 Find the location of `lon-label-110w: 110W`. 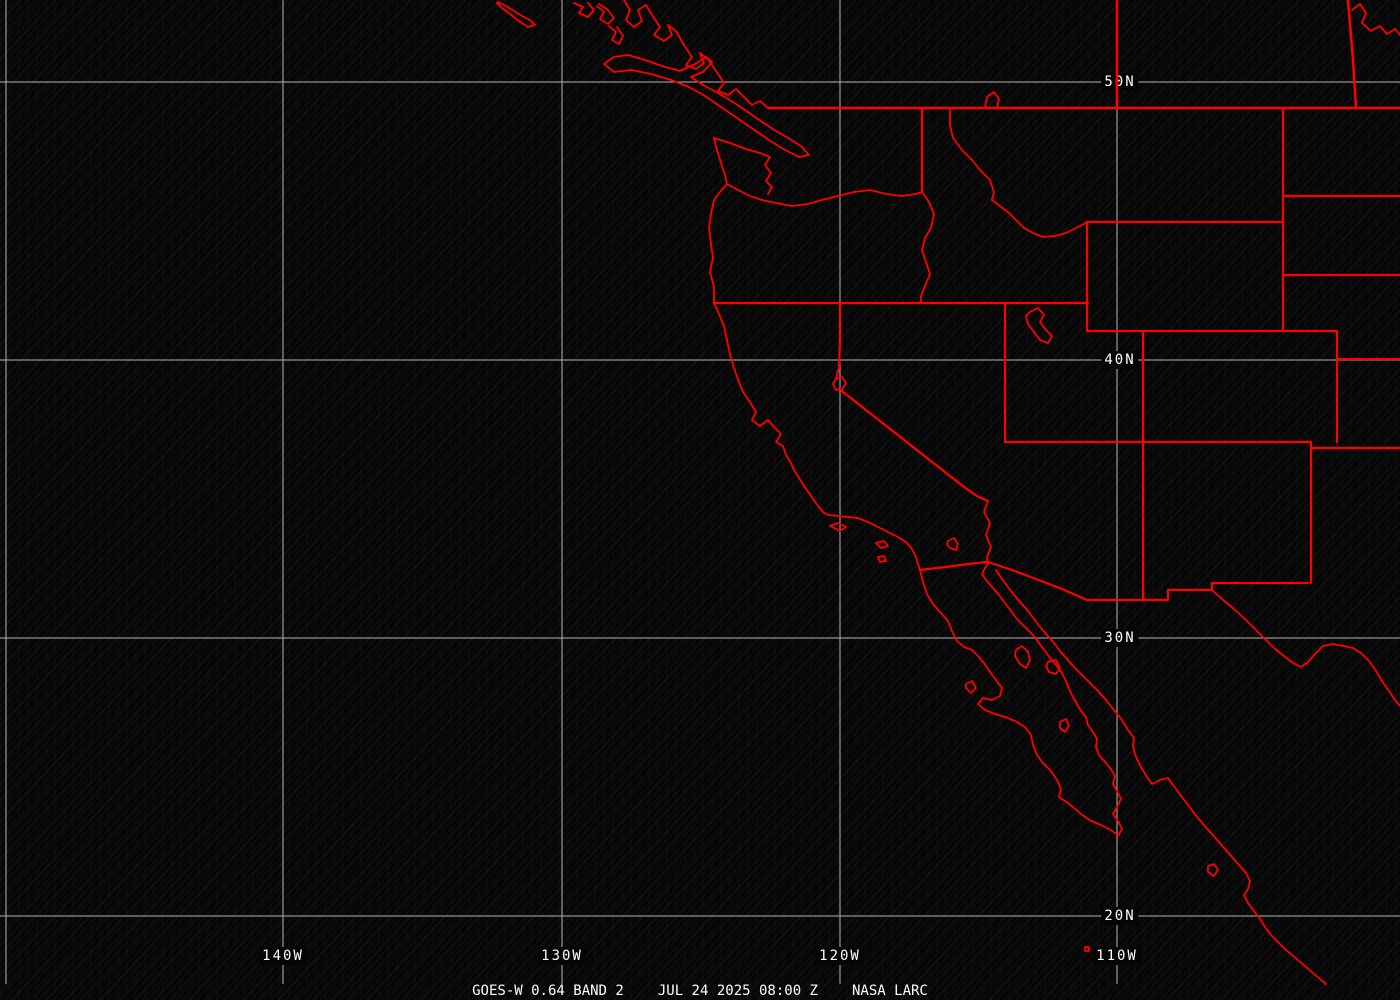

lon-label-110w: 110W is located at coordinates (1117, 956).